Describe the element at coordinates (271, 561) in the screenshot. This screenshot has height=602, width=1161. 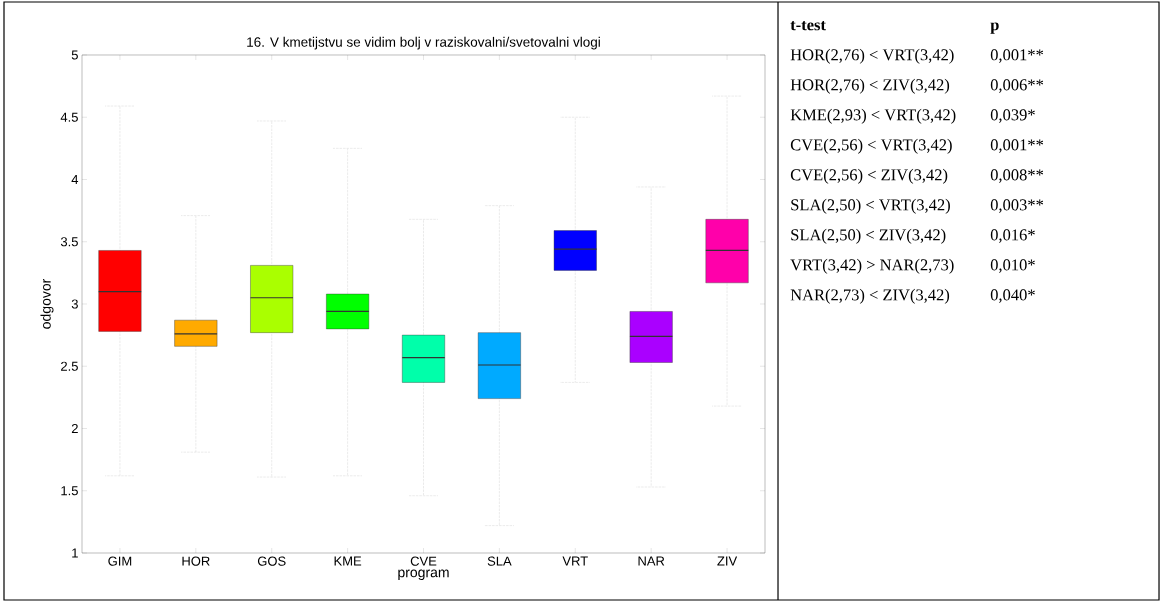
I see `x-tick-label: GOS` at that location.